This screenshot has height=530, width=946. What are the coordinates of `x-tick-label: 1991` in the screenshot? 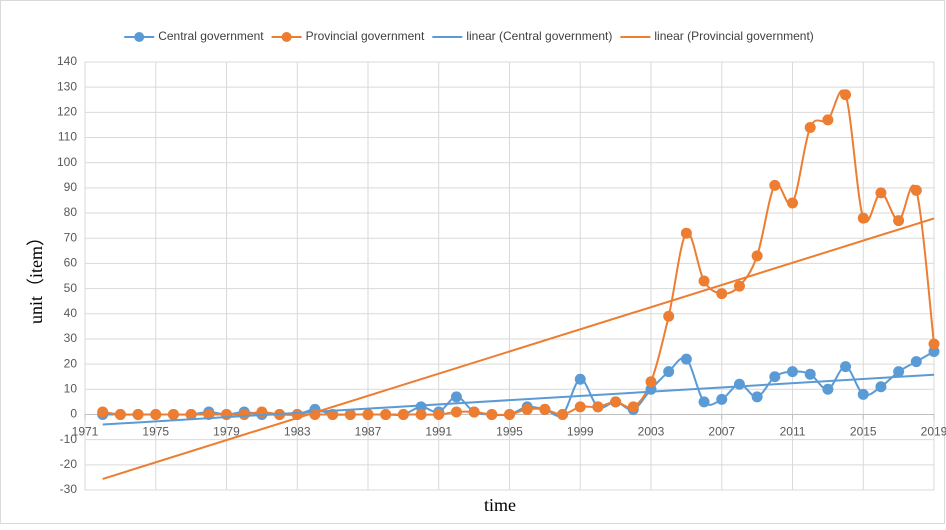 It's located at (438, 432).